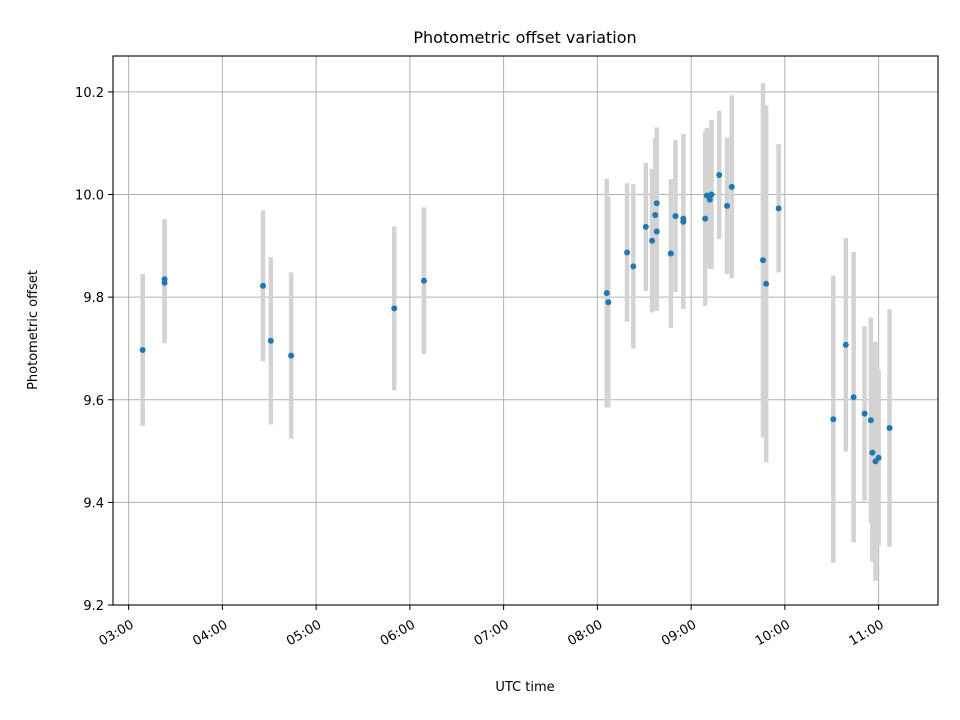 The image size is (960, 720). I want to click on y-tick-label: 9.4, so click(93, 503).